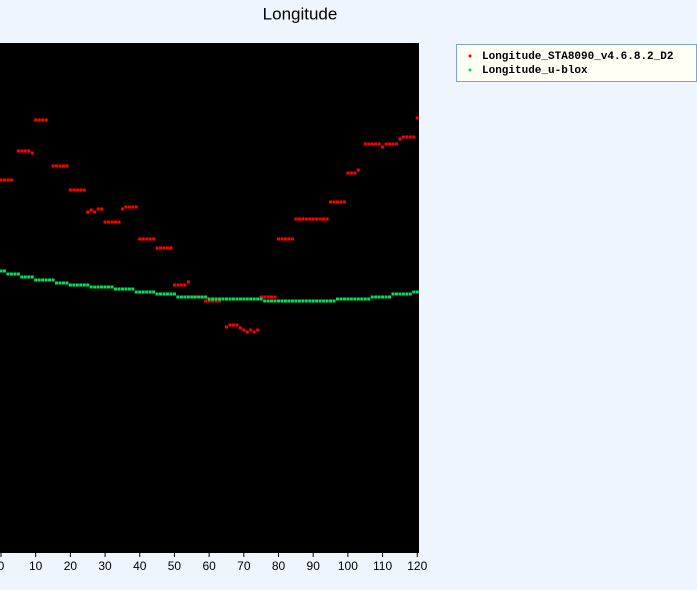  I want to click on x-tick-label: 60, so click(209, 566).